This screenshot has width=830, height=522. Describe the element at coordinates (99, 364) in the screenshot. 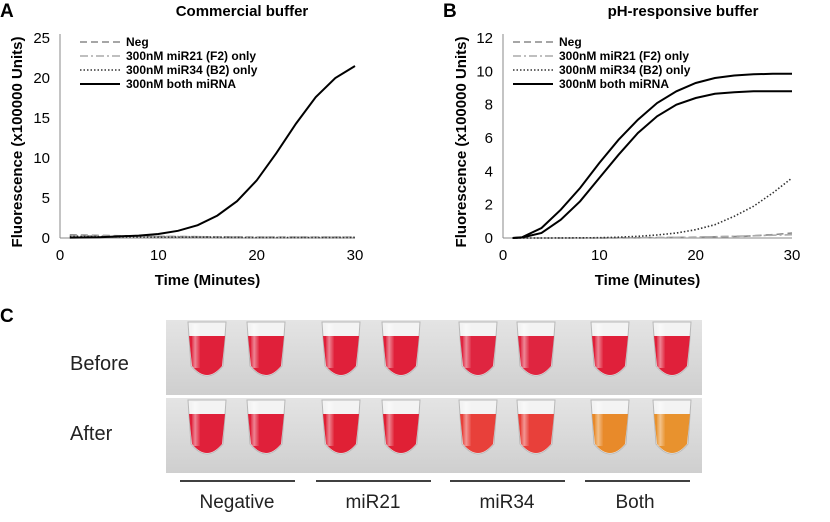

I see `row-label-before: Before` at that location.